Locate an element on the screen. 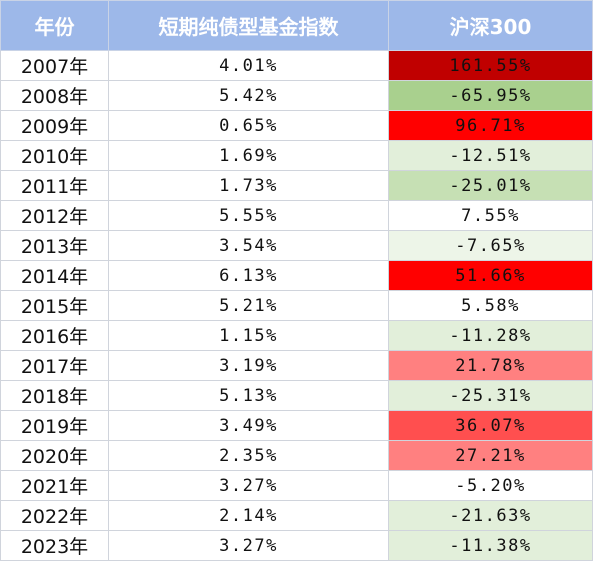  csi300-return-cell: -11.28% is located at coordinates (490, 335).